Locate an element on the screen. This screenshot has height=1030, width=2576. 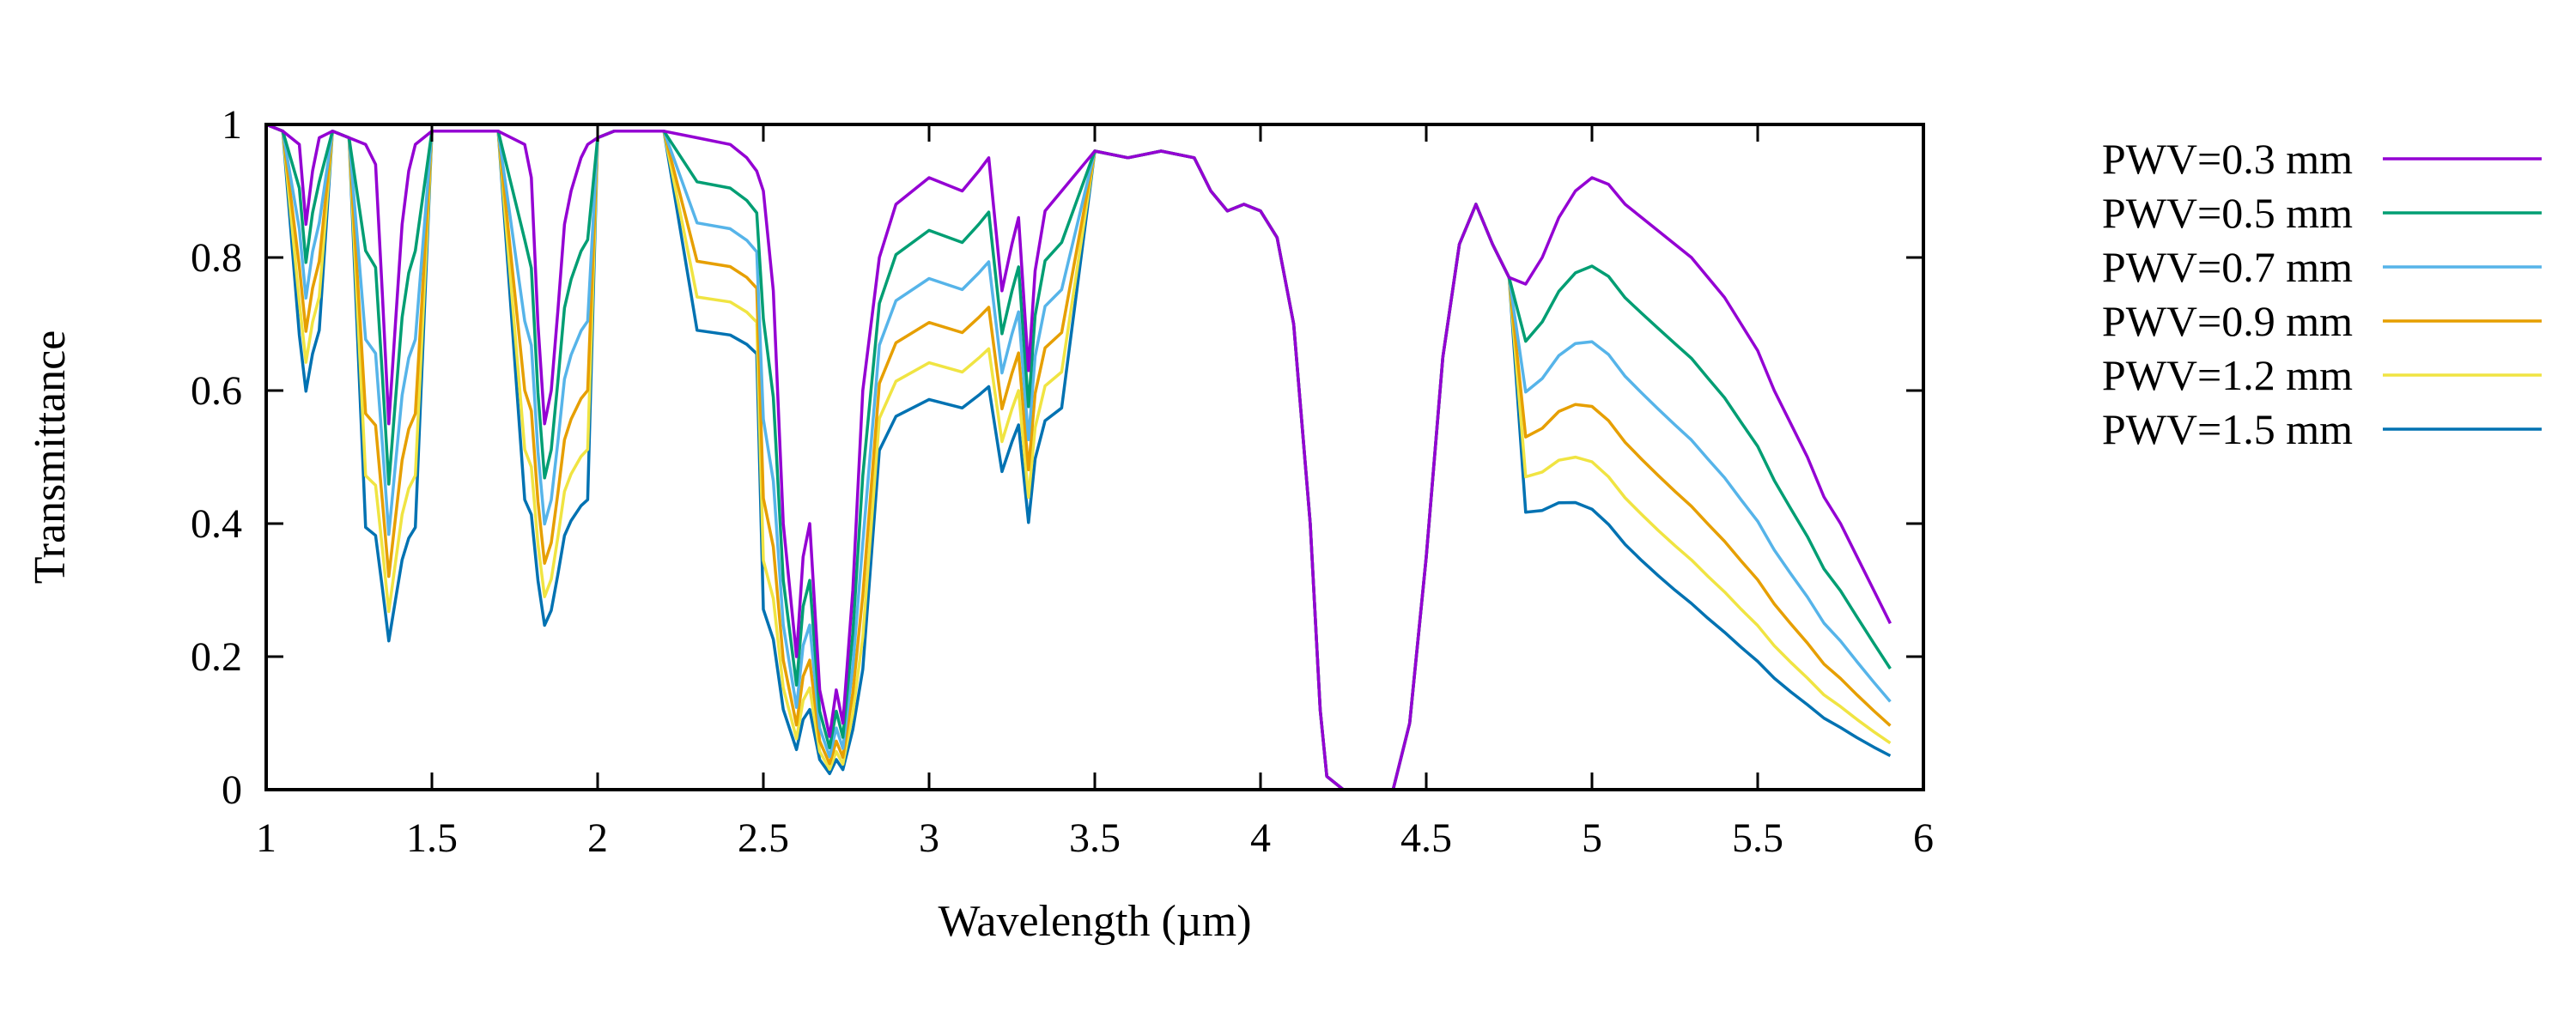
legend-label: PWV=0.5 mm is located at coordinates (2228, 213).